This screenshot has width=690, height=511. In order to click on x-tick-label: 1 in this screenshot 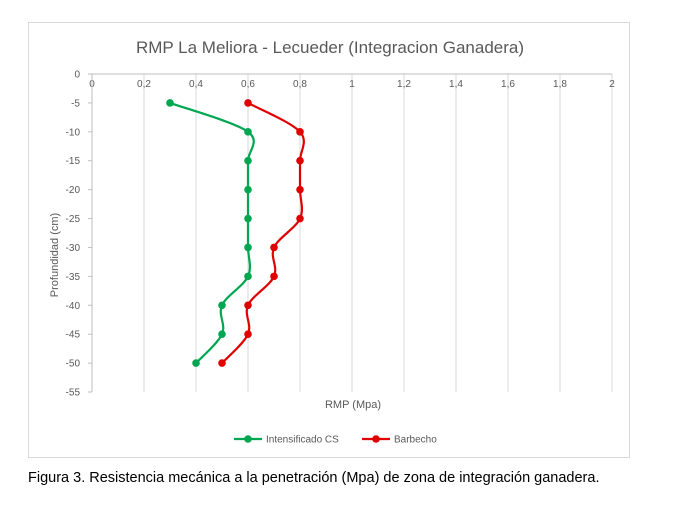, I will do `click(352, 84)`.